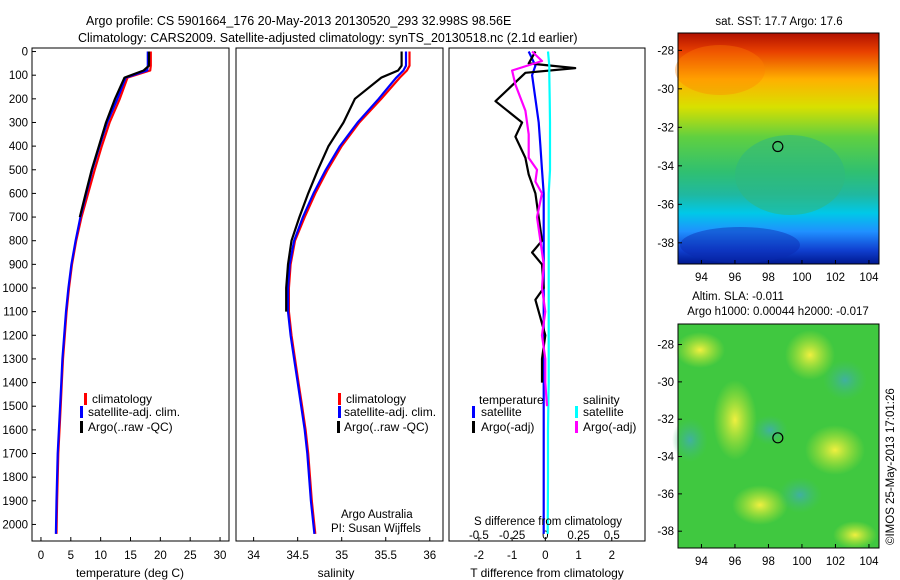  Describe the element at coordinates (71, 556) in the screenshot. I see `x-tick-label: 5` at that location.